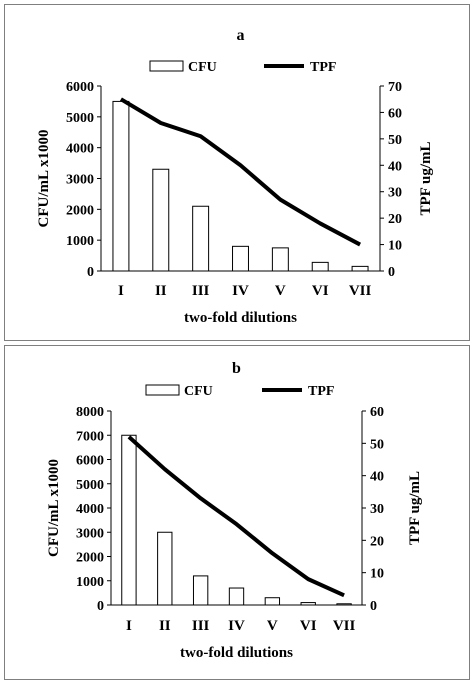 The width and height of the screenshot is (474, 684). I want to click on y-tick-label: 7000, so click(90, 436).